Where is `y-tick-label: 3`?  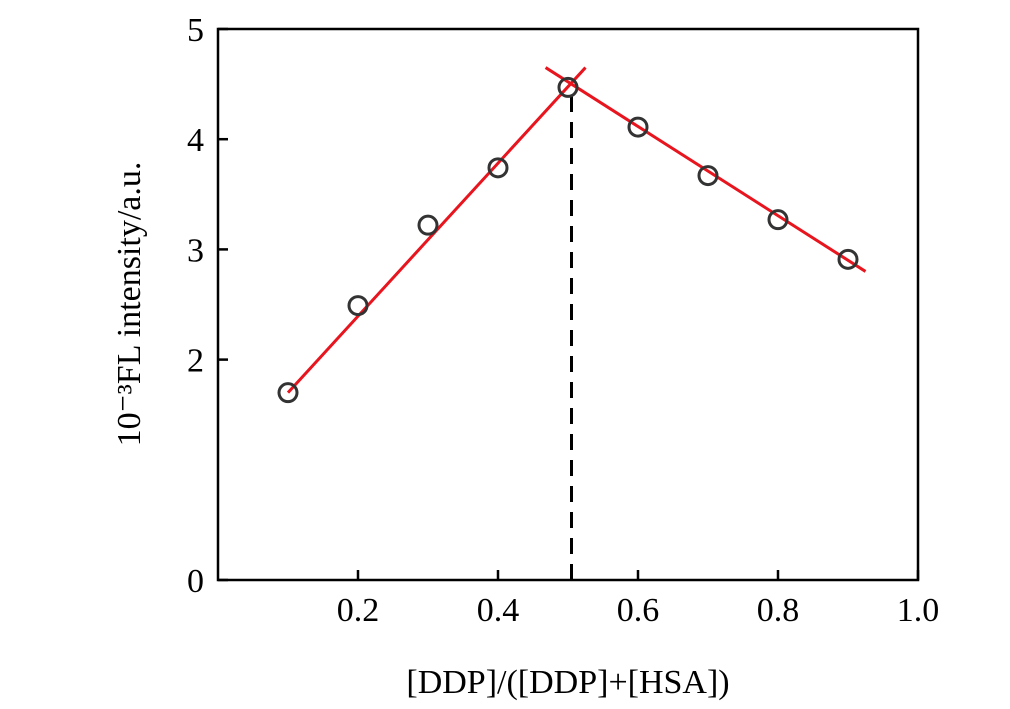
y-tick-label: 3 is located at coordinates (195, 250).